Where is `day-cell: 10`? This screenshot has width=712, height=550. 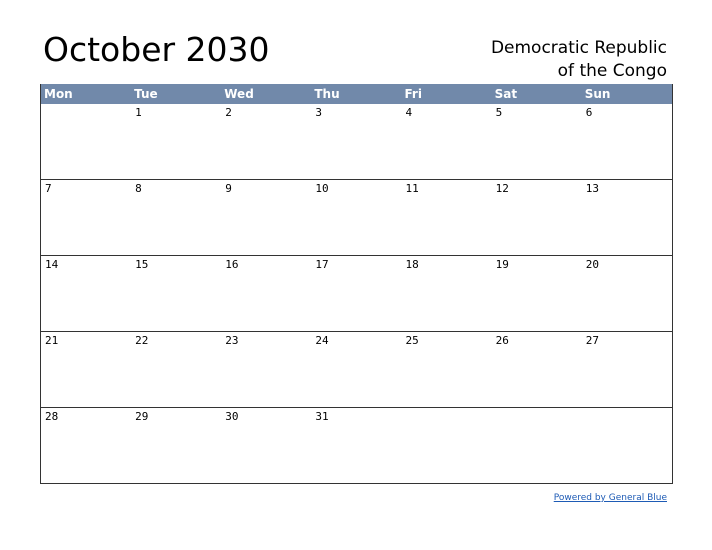
day-cell: 10 is located at coordinates (356, 217).